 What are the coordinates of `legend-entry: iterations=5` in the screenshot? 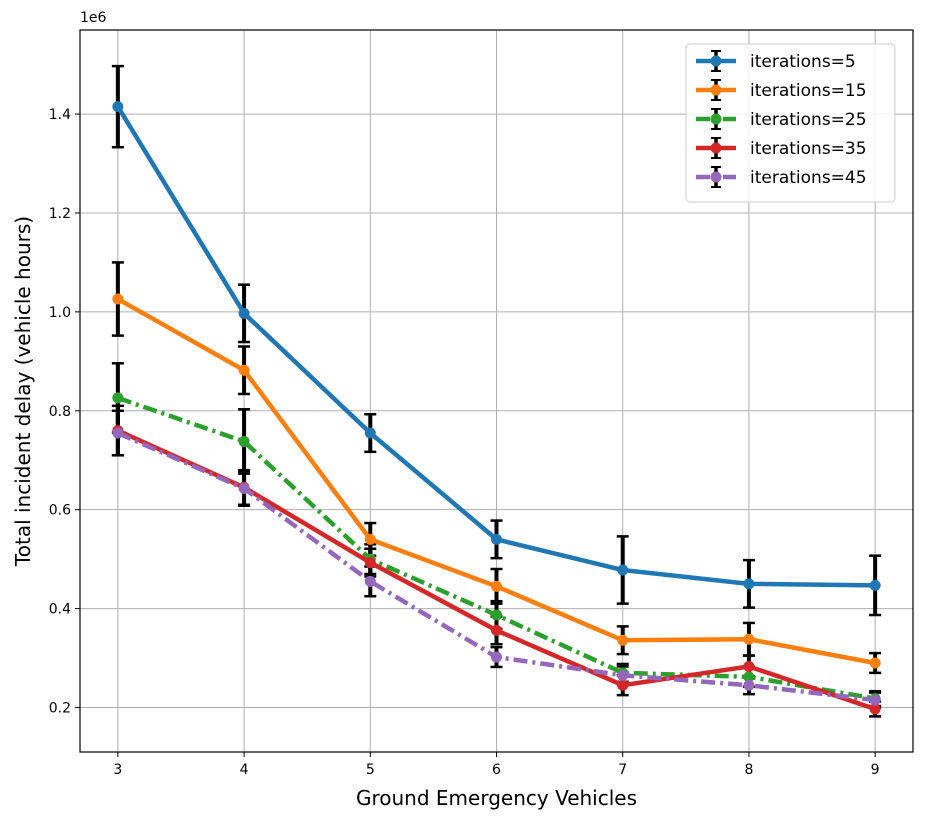 It's located at (776, 61).